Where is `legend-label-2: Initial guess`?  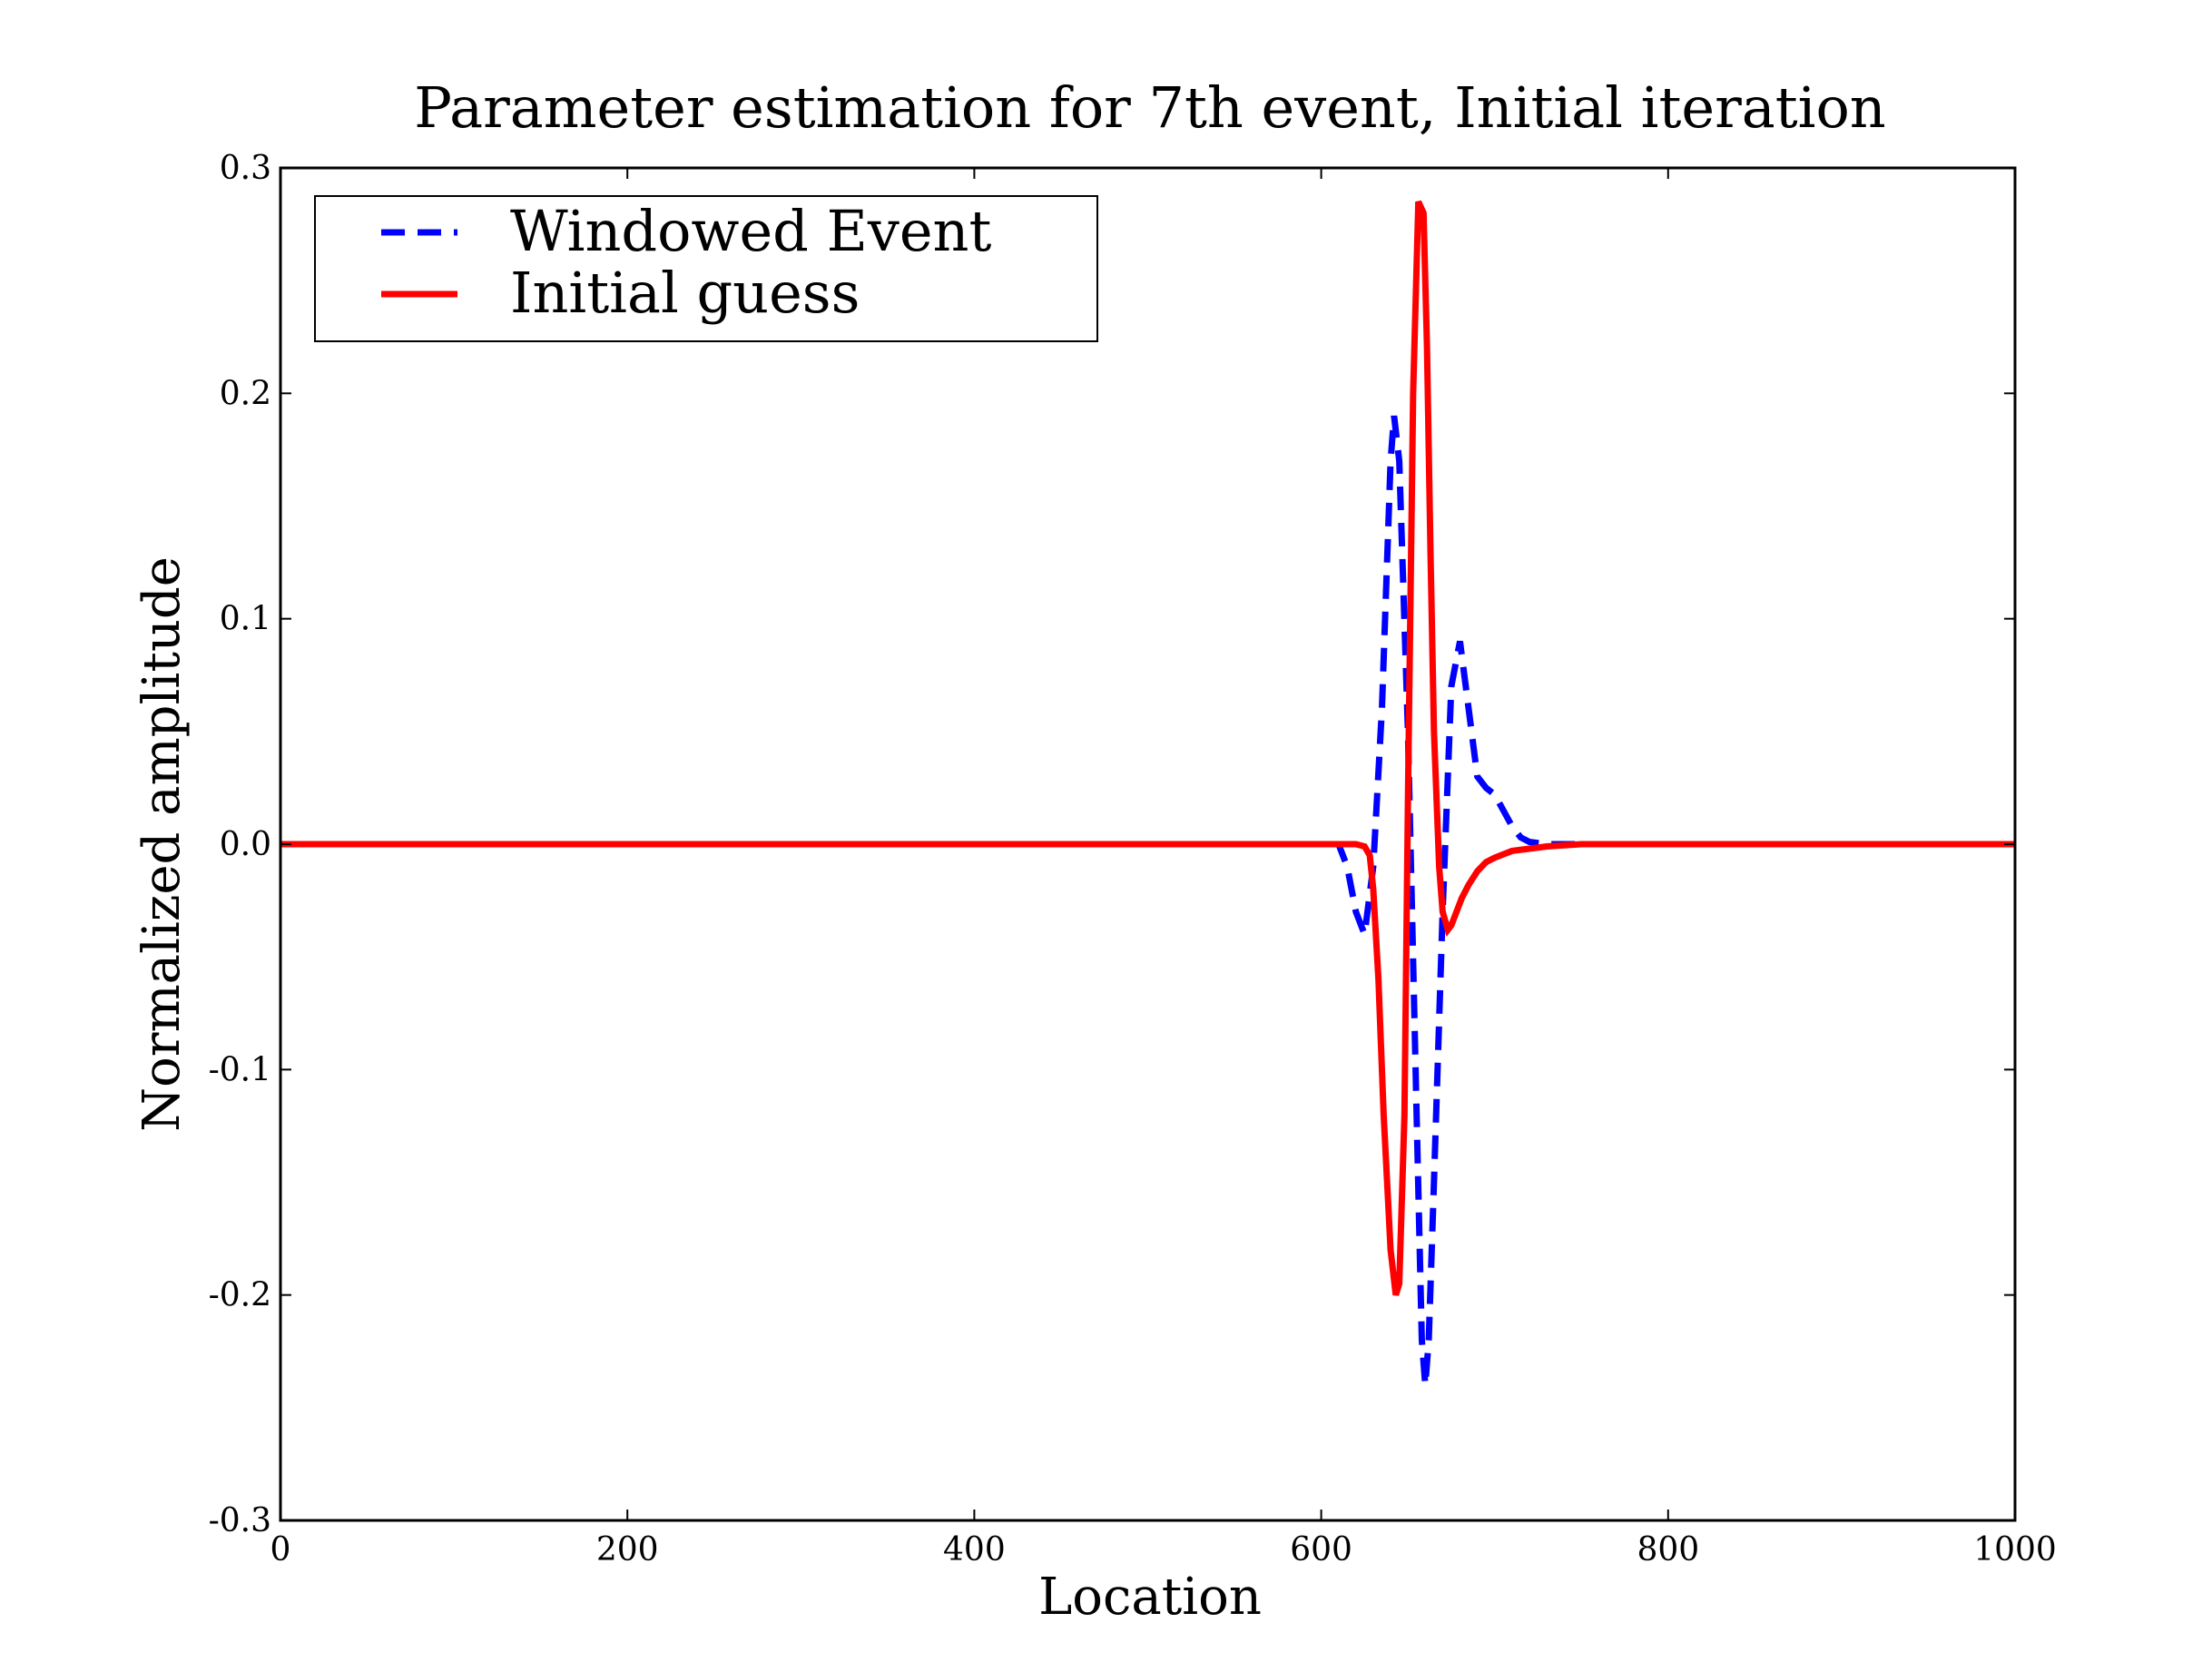
legend-label-2: Initial guess is located at coordinates (685, 293).